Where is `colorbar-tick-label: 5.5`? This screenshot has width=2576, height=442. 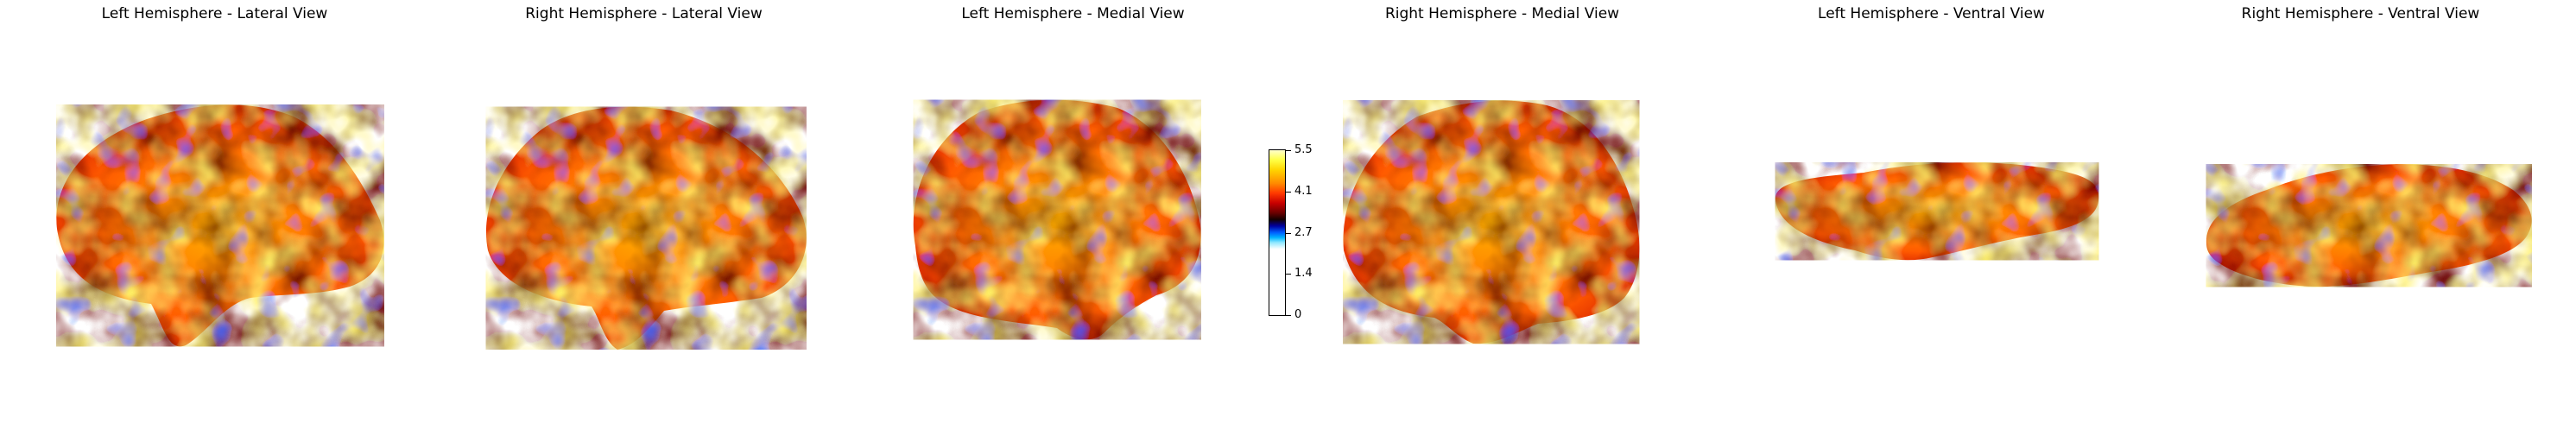 colorbar-tick-label: 5.5 is located at coordinates (1303, 149).